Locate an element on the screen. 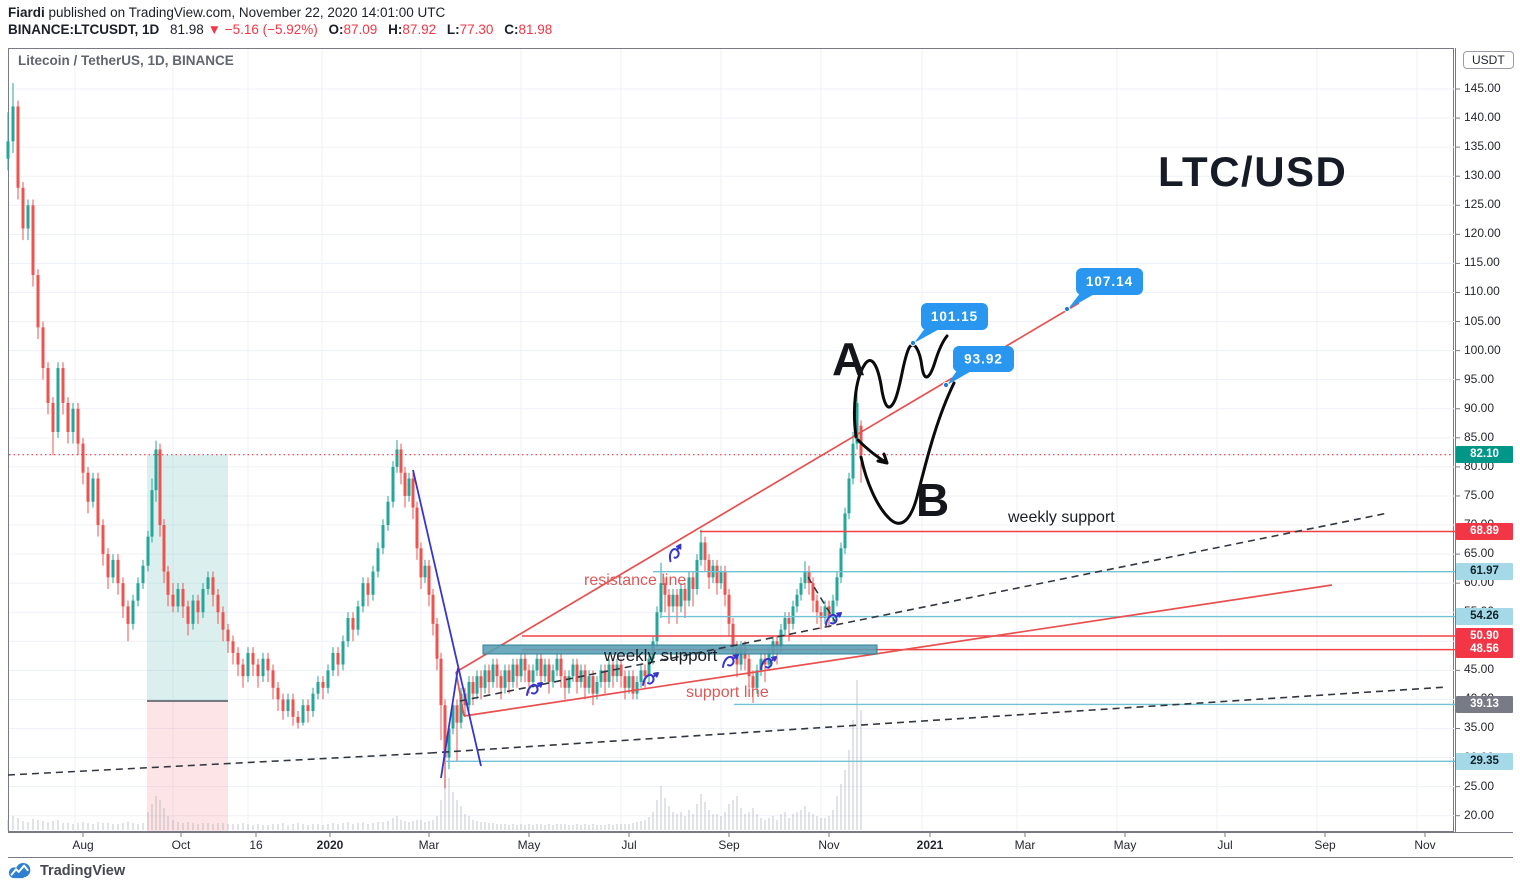 This screenshot has width=1520, height=894. x-axis-tick-label: Oct is located at coordinates (181, 845).